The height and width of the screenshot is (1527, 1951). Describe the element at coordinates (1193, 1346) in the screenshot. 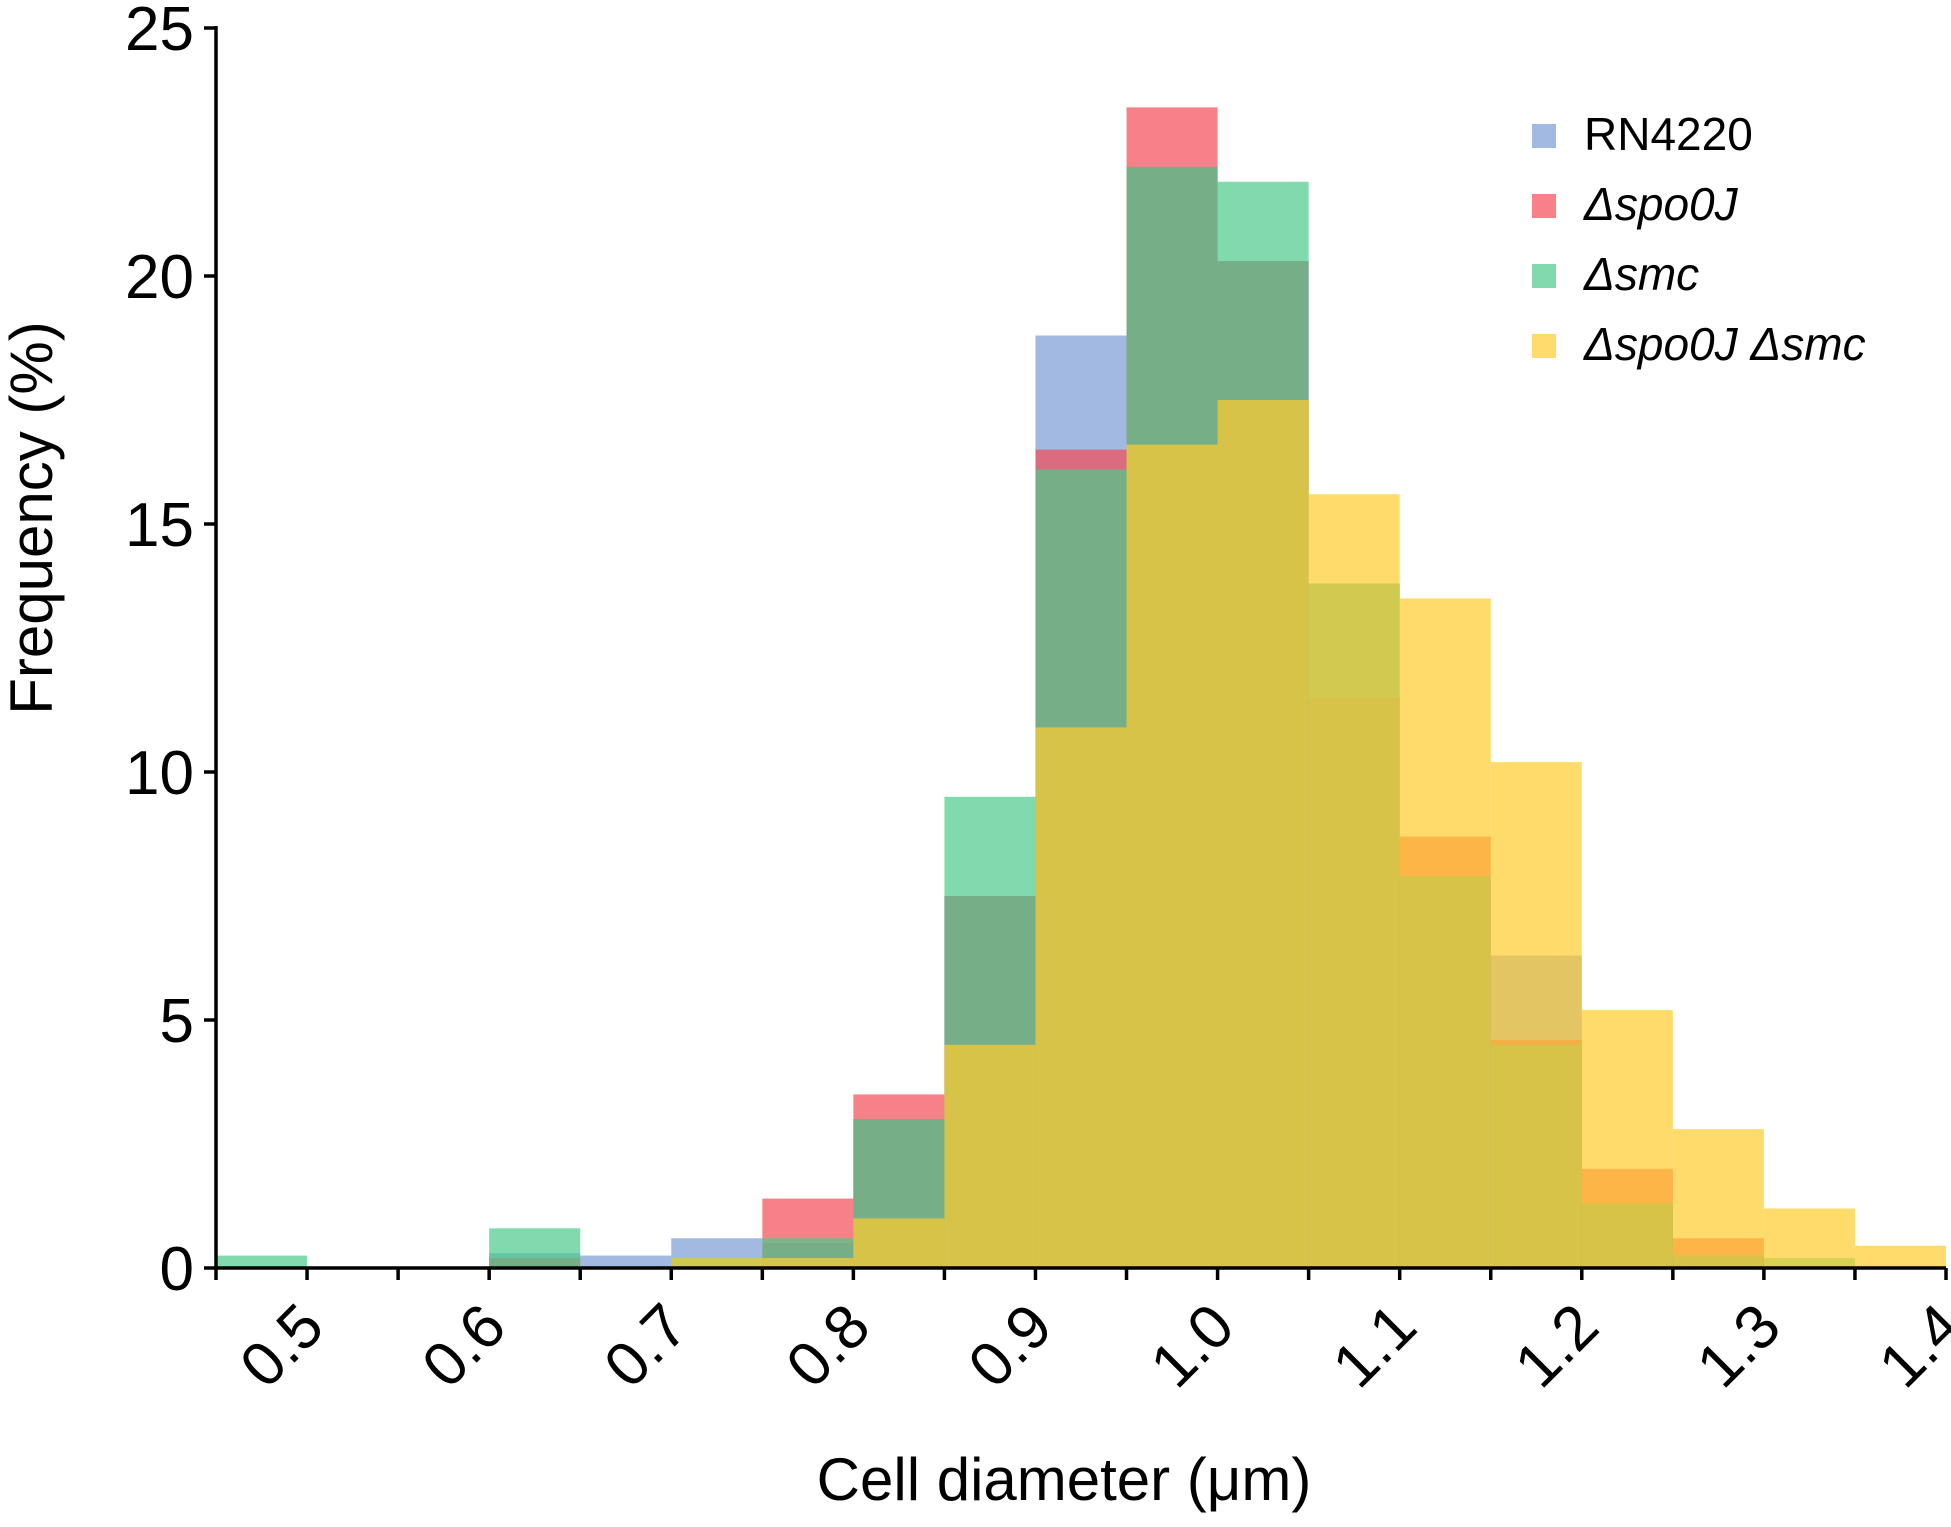

I see `x-tick-label: 1.0` at that location.